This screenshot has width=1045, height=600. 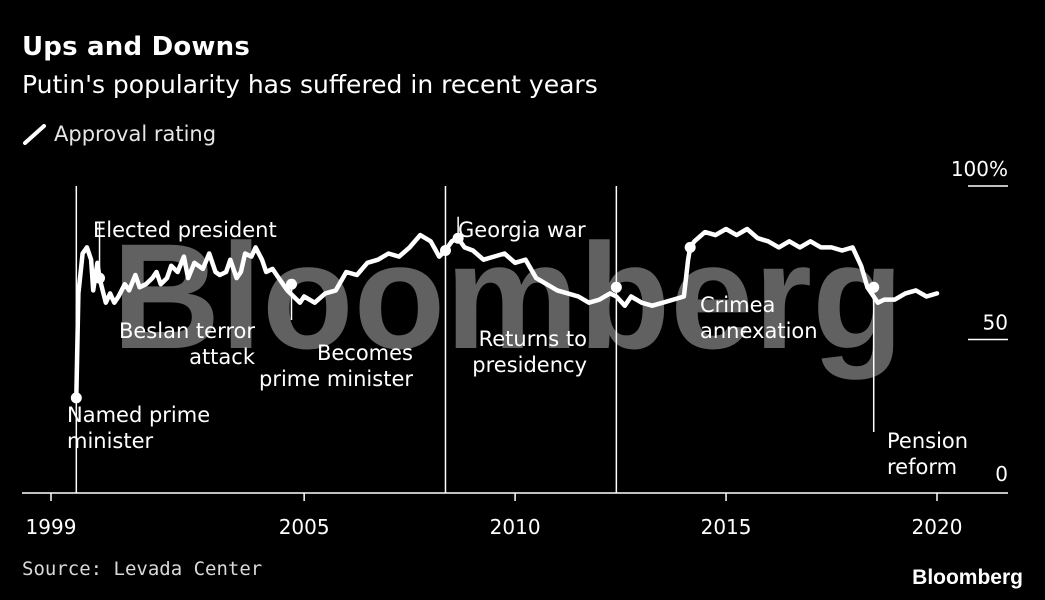 What do you see at coordinates (979, 169) in the screenshot?
I see `y-tick-label: 100%` at bounding box center [979, 169].